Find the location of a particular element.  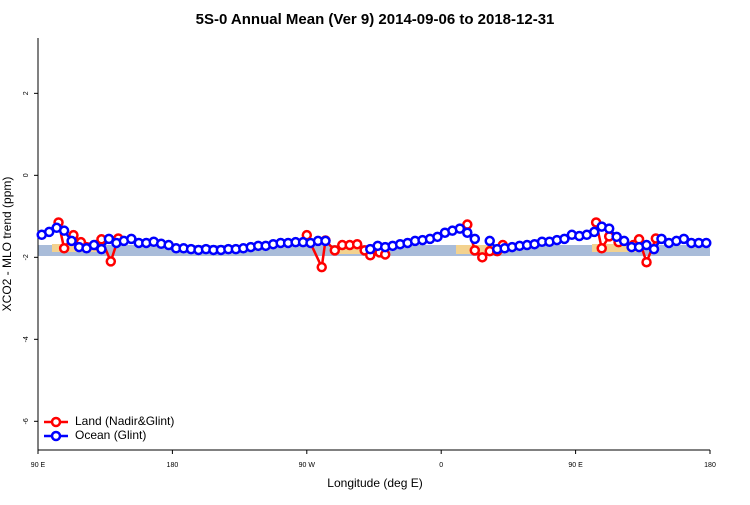

y-axis-label: XCO2 - MLO trend (ppm) is located at coordinates (7, 244).